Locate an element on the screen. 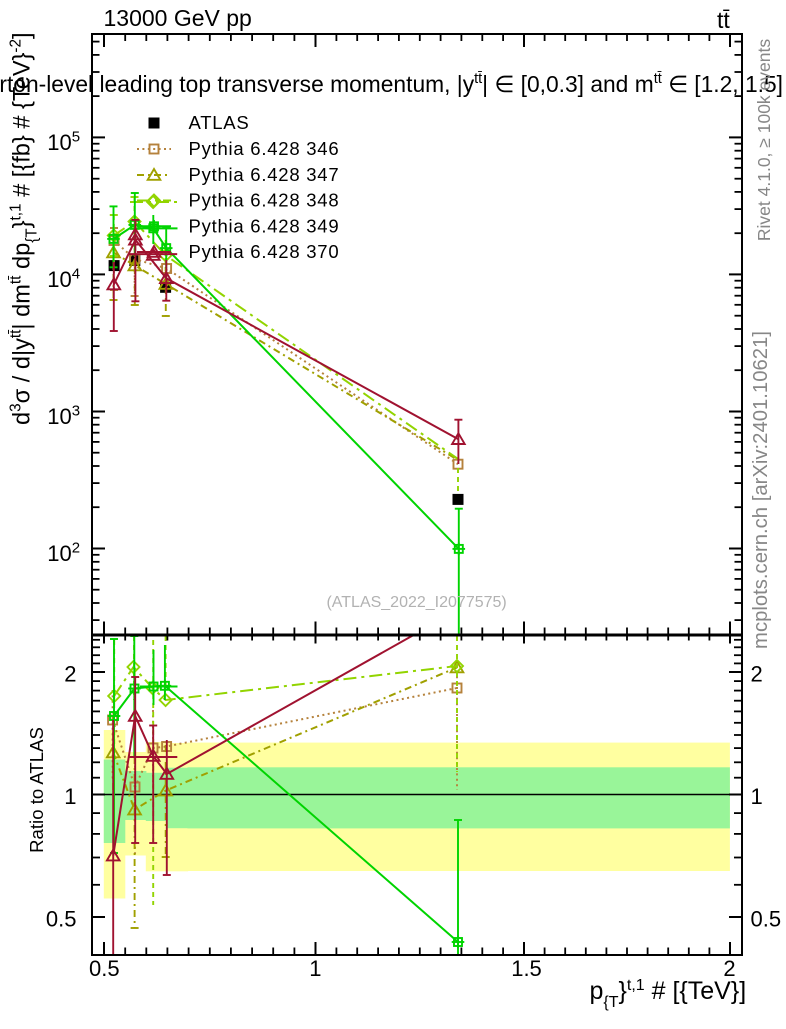 This screenshot has height=1029, width=786. svg-text: Pythia 6.428 347 is located at coordinates (264, 174).